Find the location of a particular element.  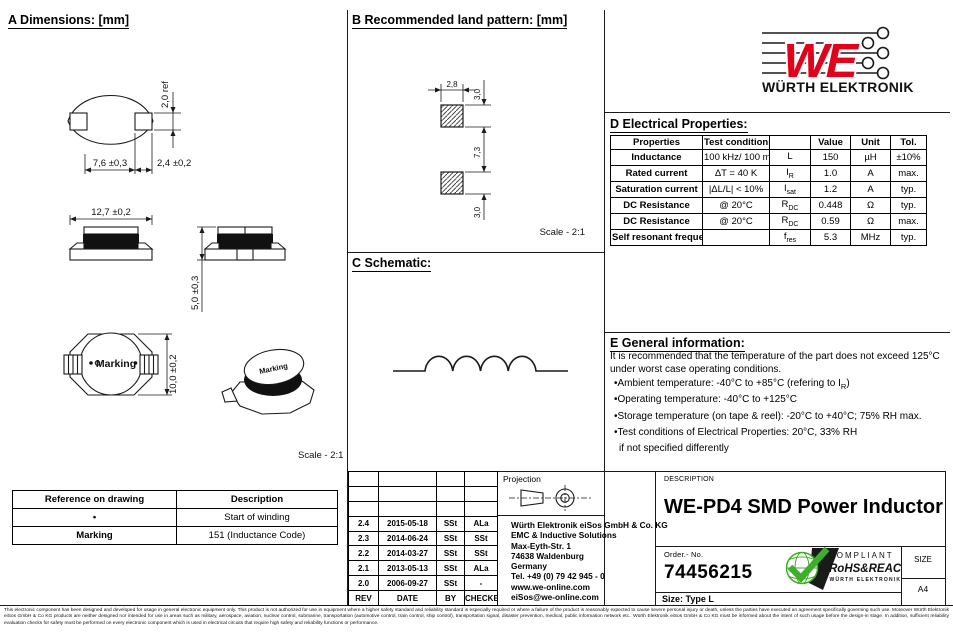

land-pad-top is located at coordinates (452, 116).